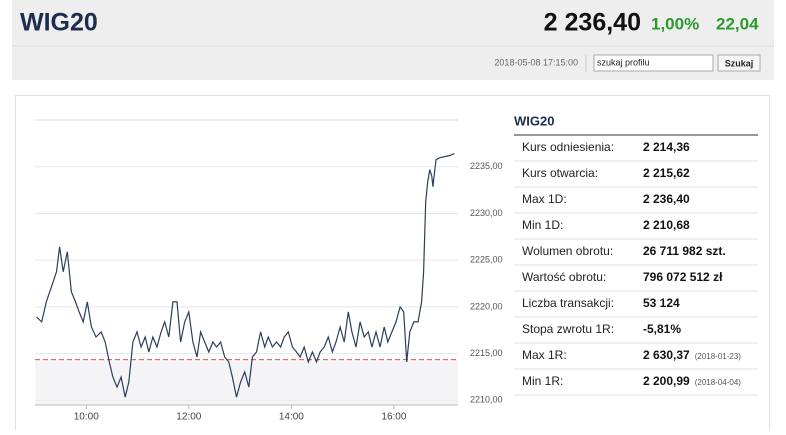 Image resolution: width=786 pixels, height=435 pixels. I want to click on row-label: Stopa zwrotu 1R:, so click(568, 329).